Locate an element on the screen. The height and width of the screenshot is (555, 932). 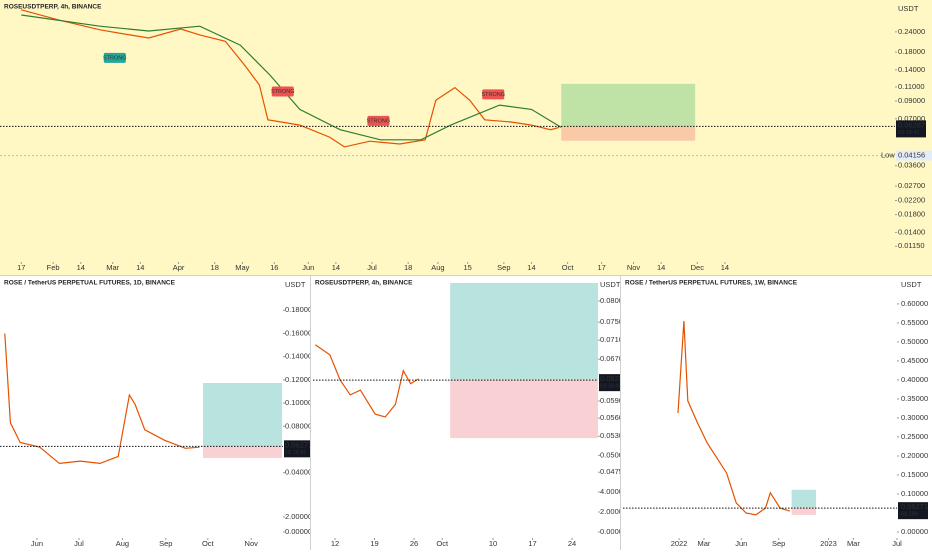
x-tick-label: 10 is located at coordinates (493, 543).